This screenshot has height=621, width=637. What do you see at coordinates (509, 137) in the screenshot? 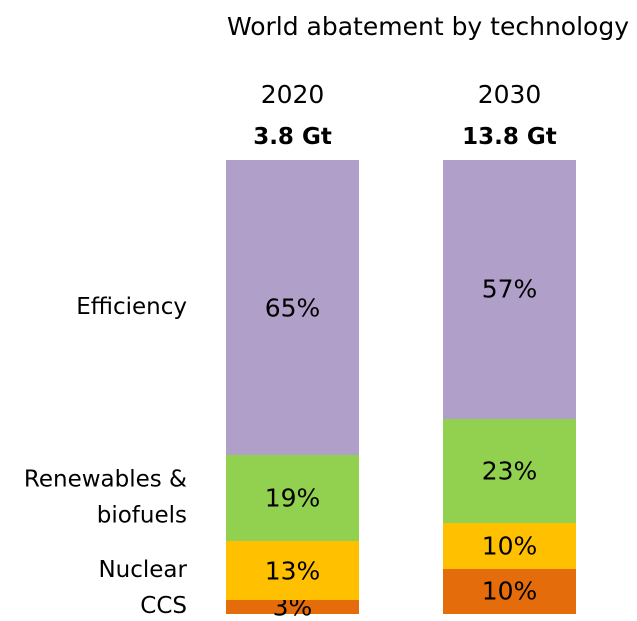
I see `total-label: 13.8 Gt` at bounding box center [509, 137].